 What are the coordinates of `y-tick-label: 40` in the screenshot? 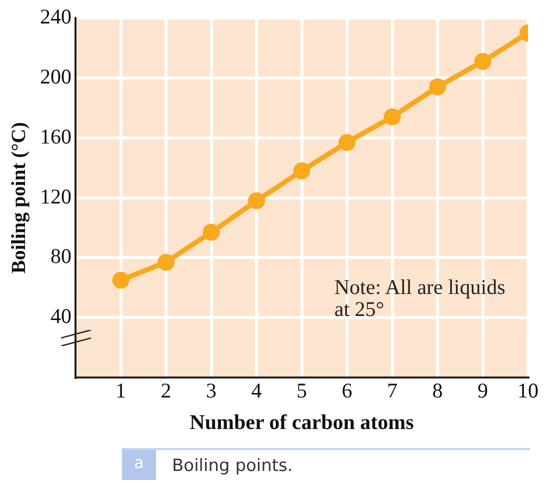 It's located at (61, 316).